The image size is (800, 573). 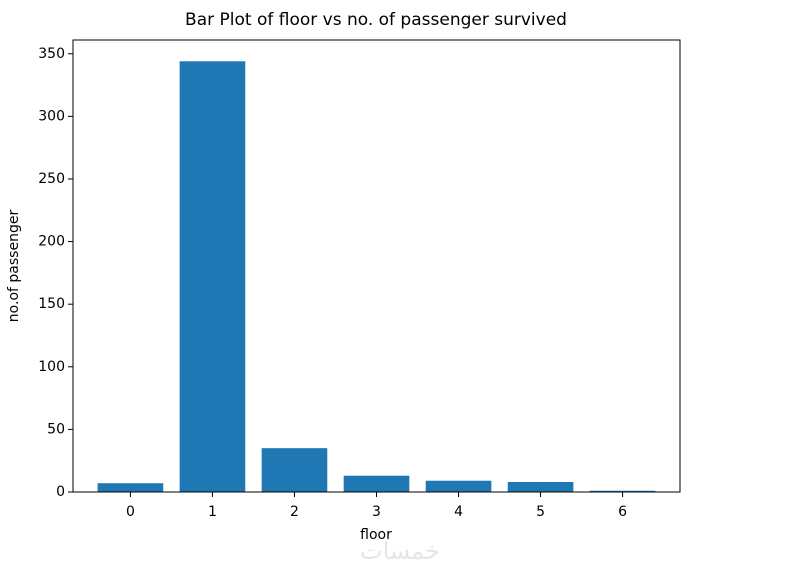 What do you see at coordinates (400, 551) in the screenshot?
I see `watermark: خمسات` at bounding box center [400, 551].